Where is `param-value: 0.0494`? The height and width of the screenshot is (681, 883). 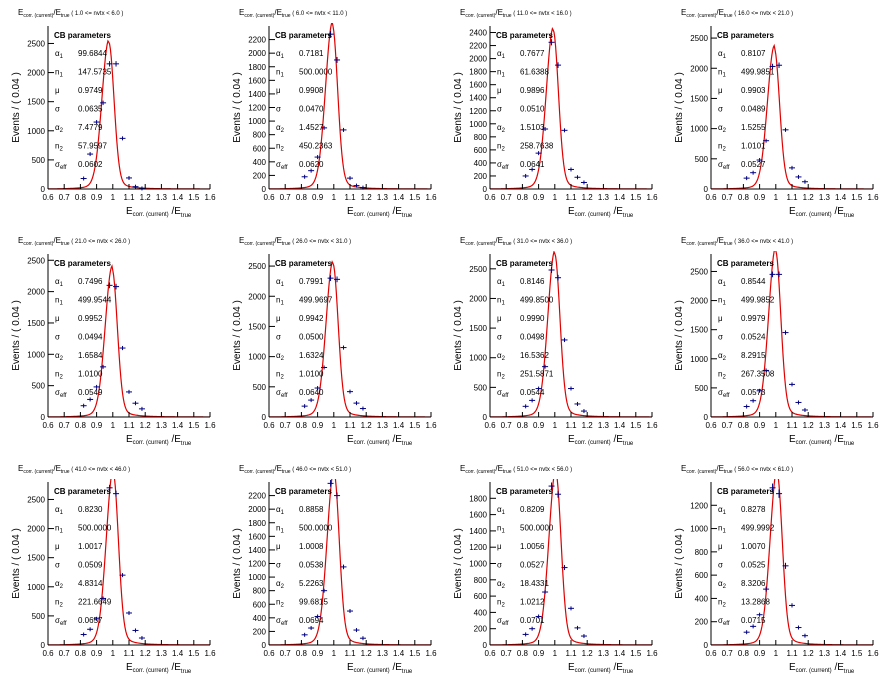 param-value: 0.0494 is located at coordinates (90, 337).